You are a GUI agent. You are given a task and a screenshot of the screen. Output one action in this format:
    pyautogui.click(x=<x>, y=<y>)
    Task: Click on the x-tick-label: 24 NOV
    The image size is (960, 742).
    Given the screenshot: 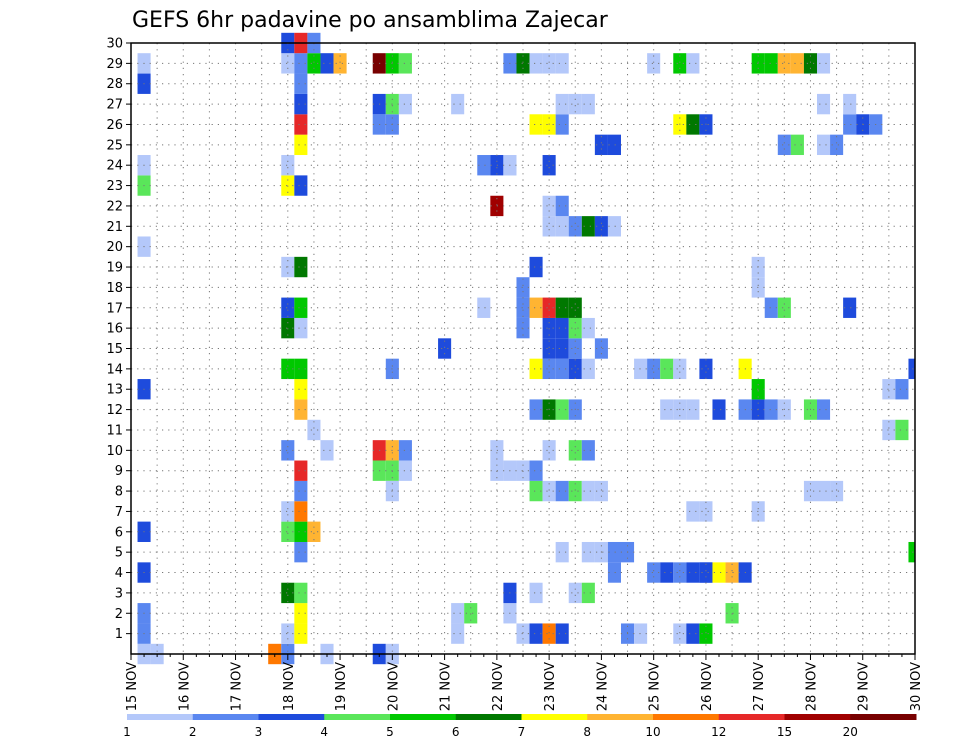 What is the action you would take?
    pyautogui.click(x=602, y=686)
    